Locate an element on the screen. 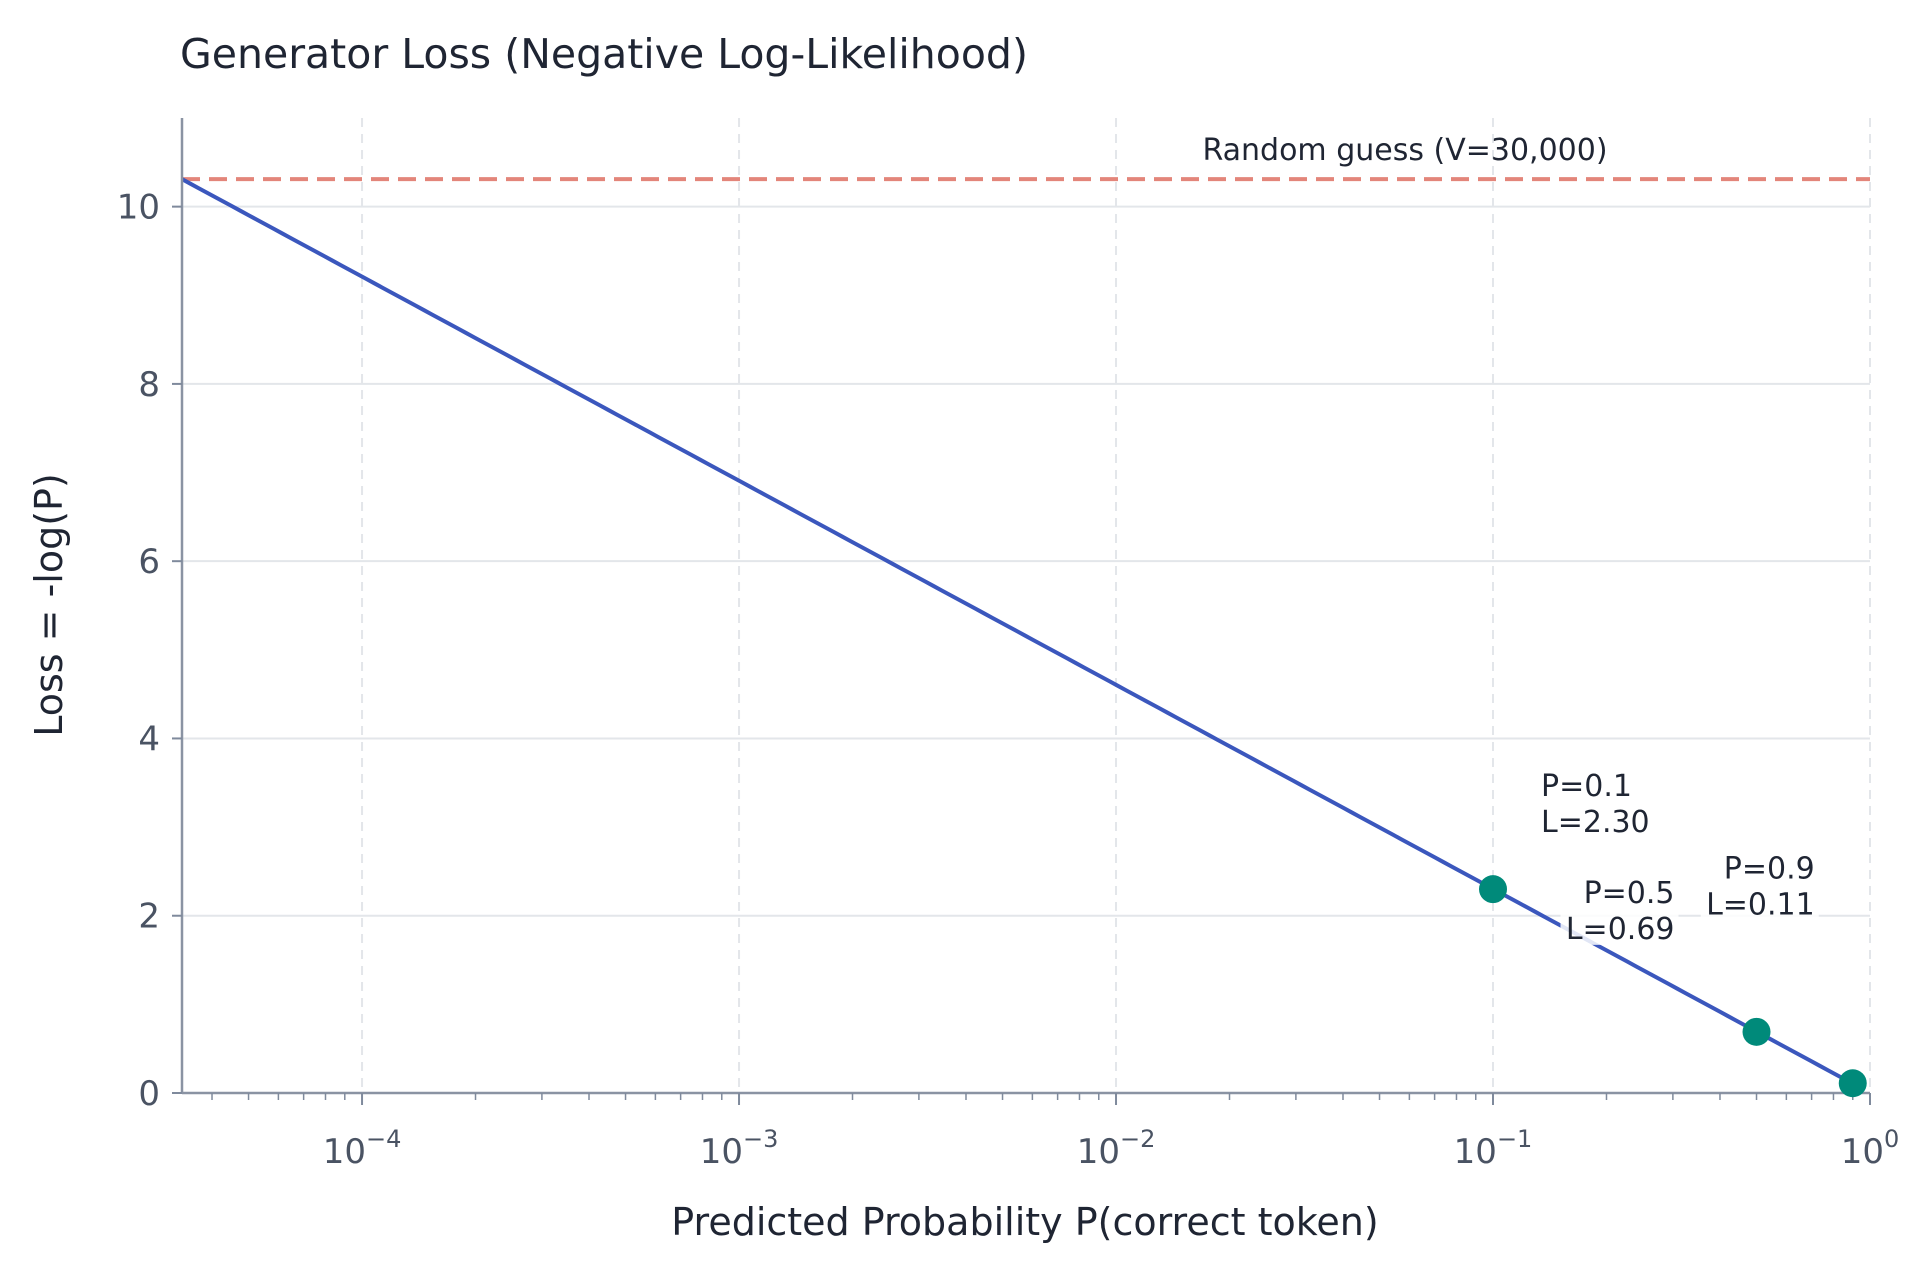 The width and height of the screenshot is (1920, 1270). reference-line-group: Random guess (V=30,000) is located at coordinates (1026, 157).